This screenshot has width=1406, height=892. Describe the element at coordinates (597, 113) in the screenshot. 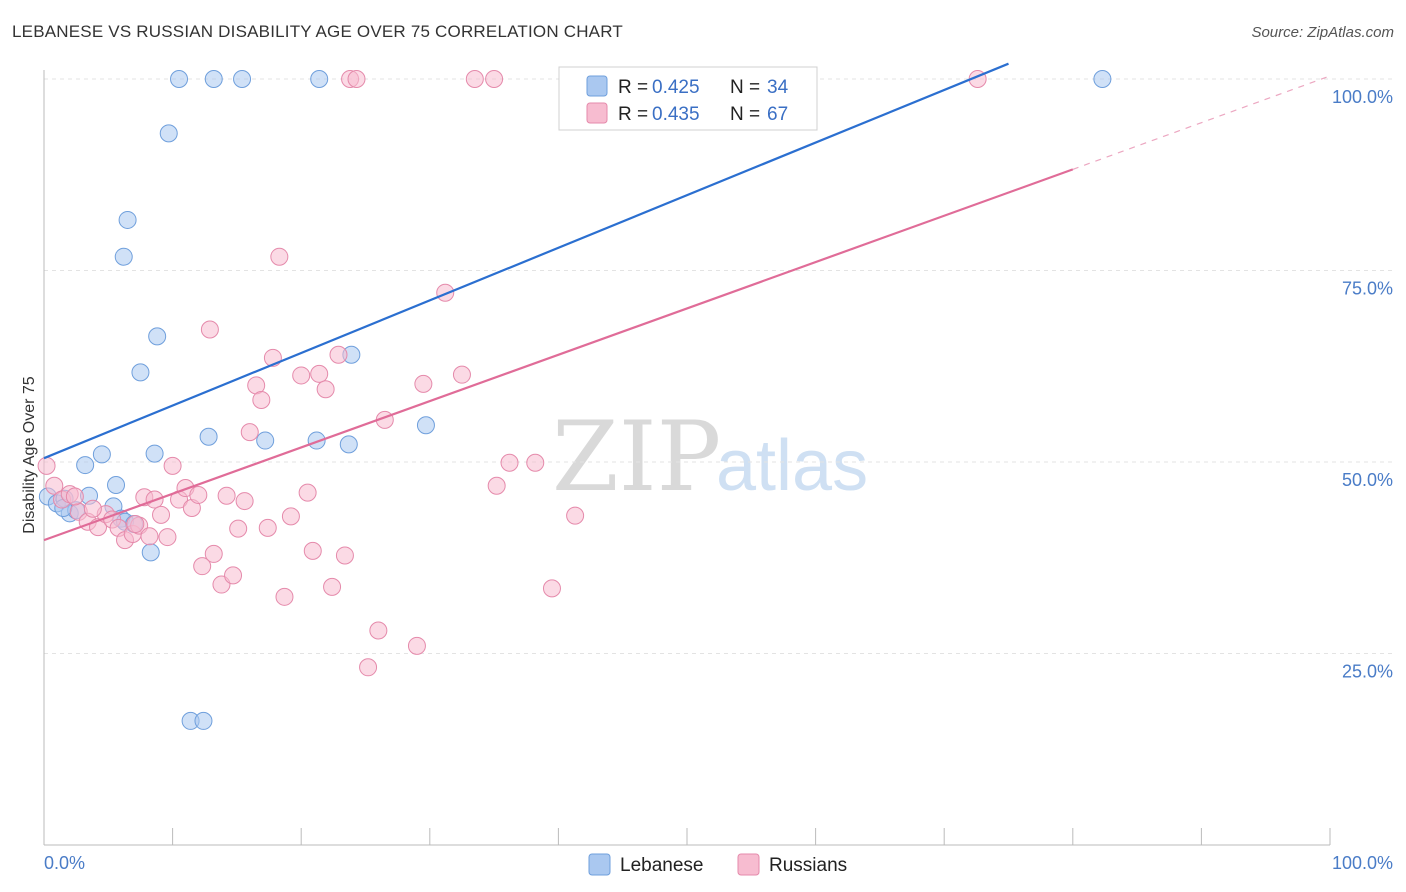

I see `legend-swatch-russians` at that location.